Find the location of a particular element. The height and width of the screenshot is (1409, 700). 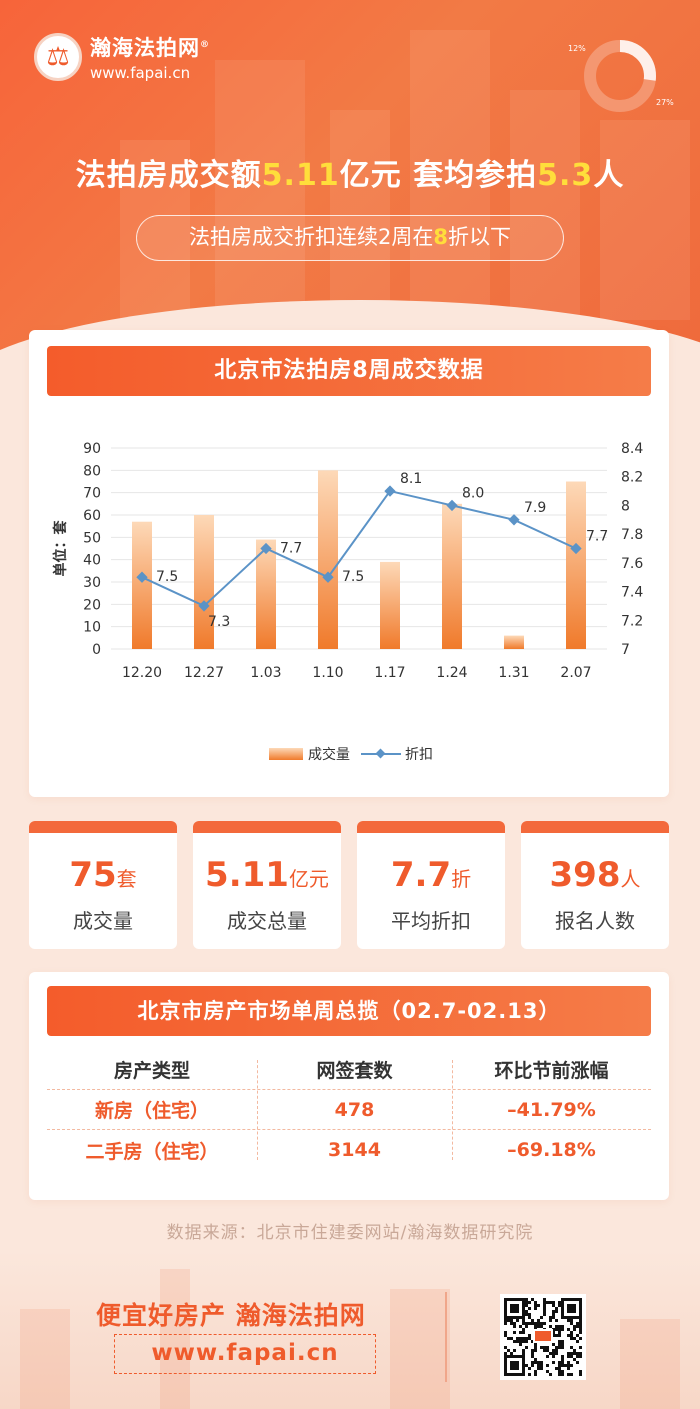

data-source: 数据来源：北京市住建委网站/瀚海数据研究院 is located at coordinates (350, 1233).